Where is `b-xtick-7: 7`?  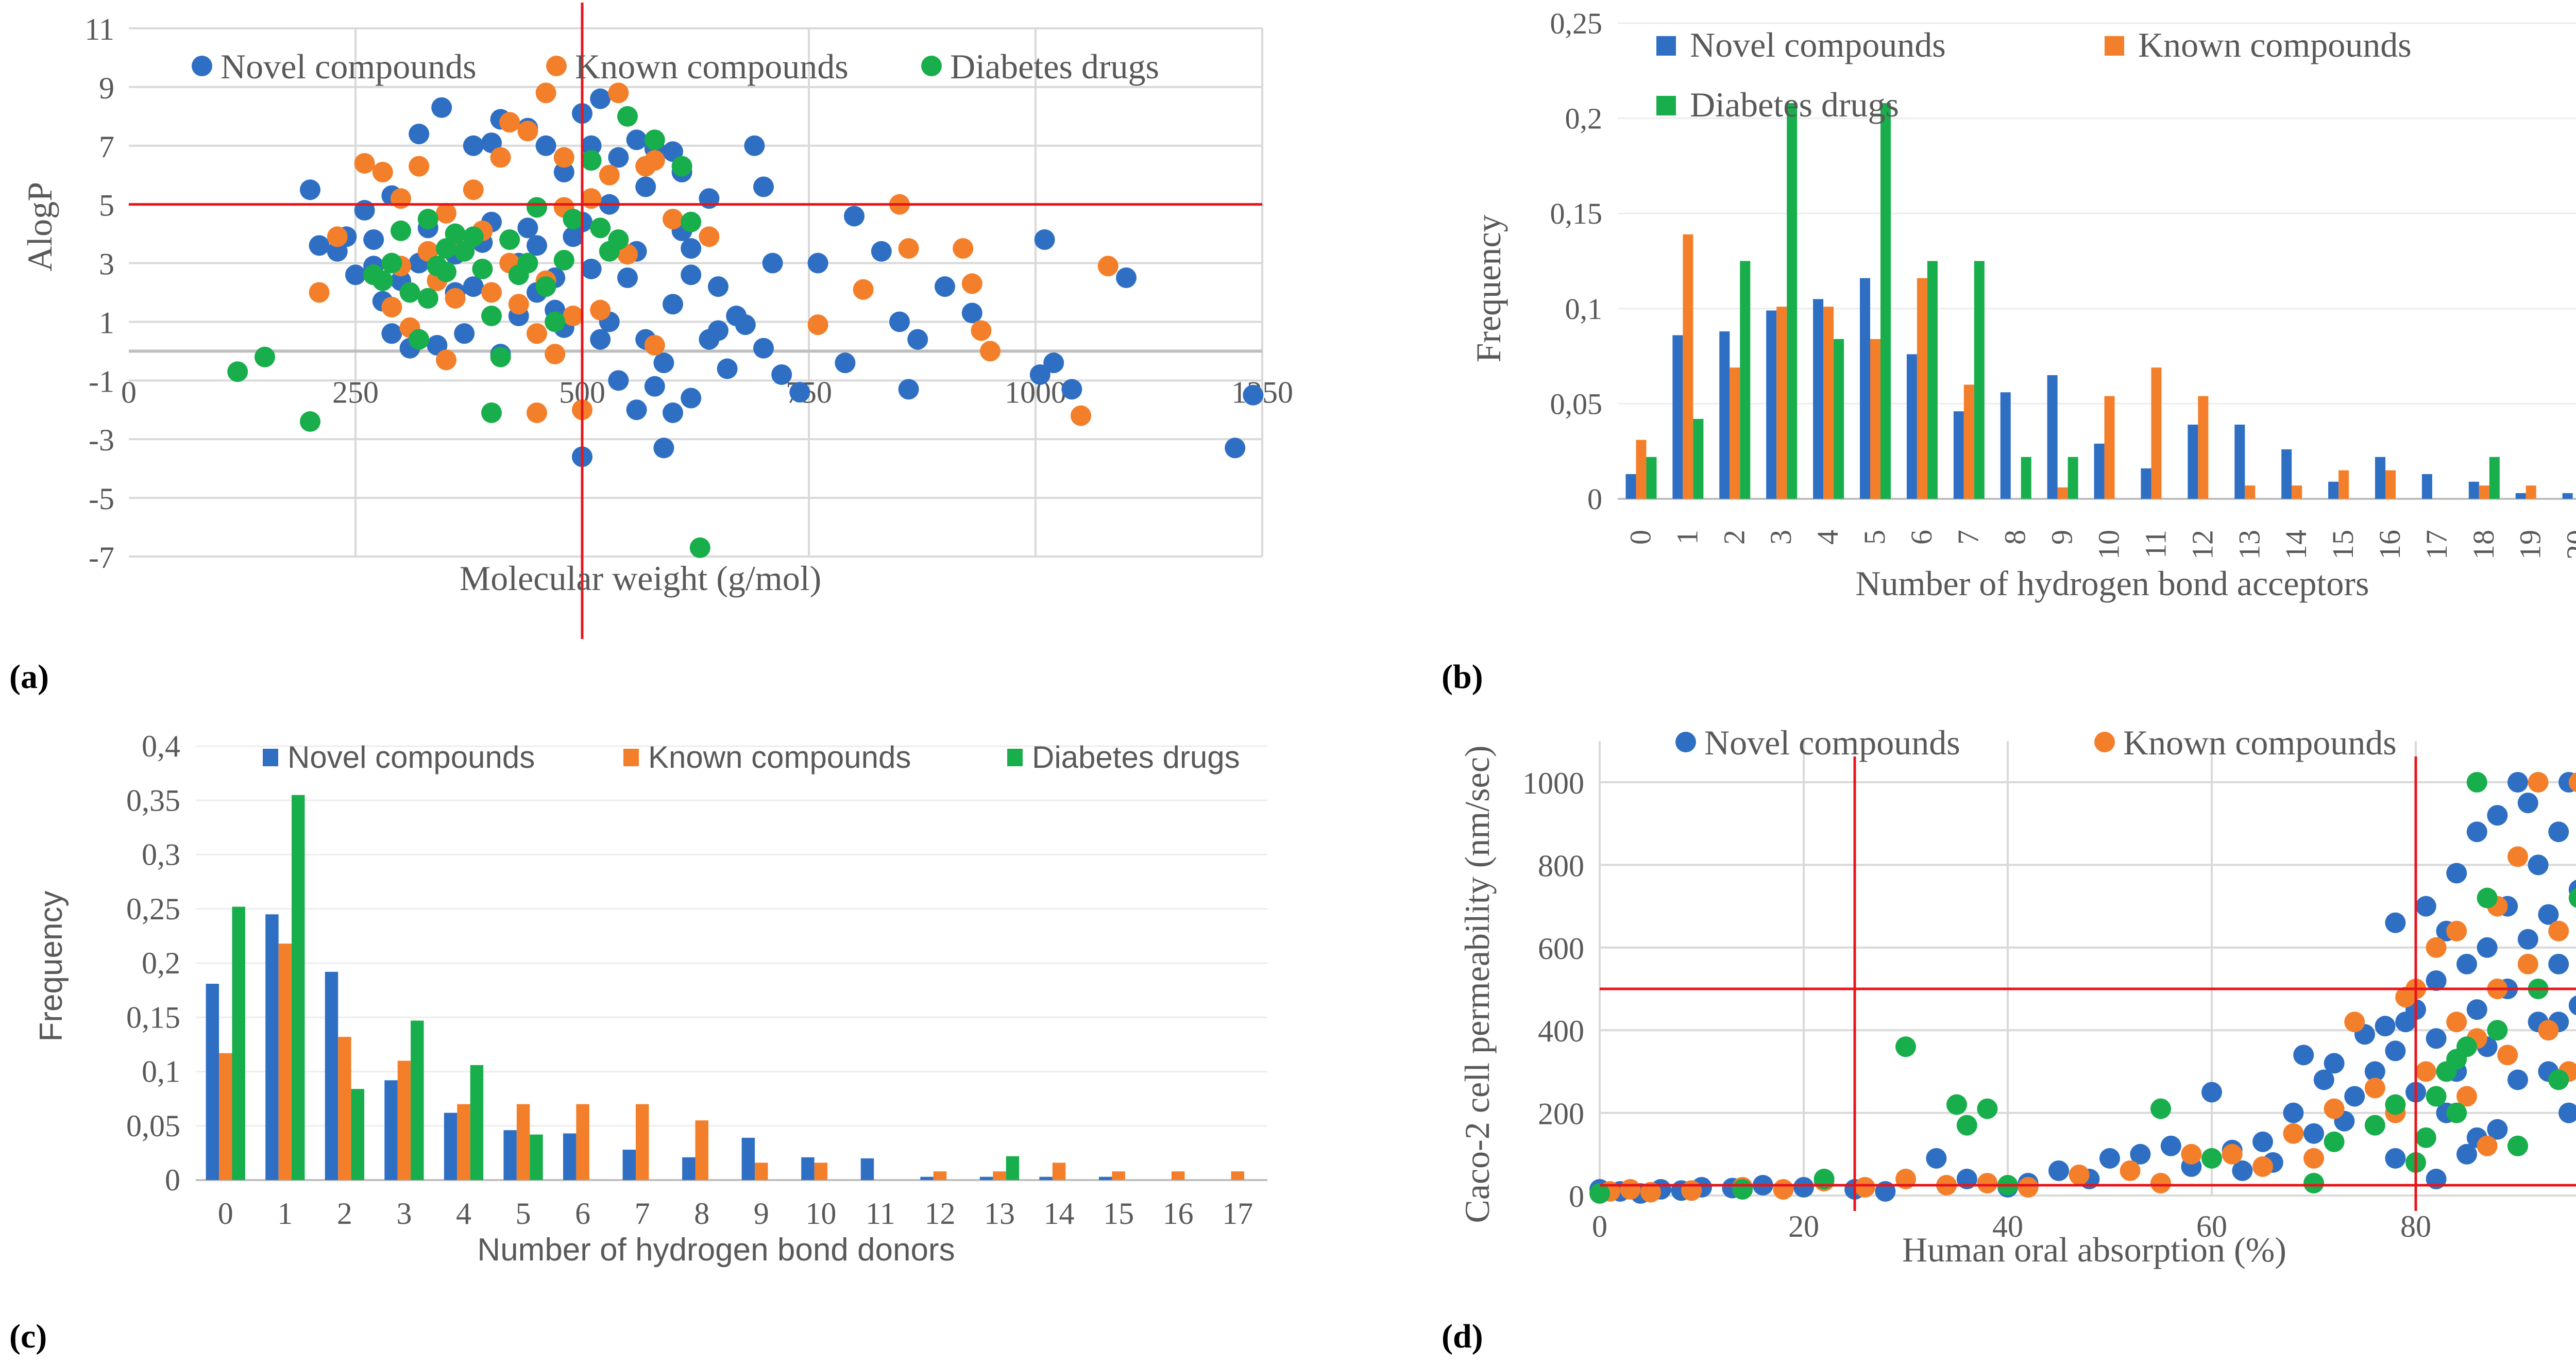 b-xtick-7: 7 is located at coordinates (1968, 537).